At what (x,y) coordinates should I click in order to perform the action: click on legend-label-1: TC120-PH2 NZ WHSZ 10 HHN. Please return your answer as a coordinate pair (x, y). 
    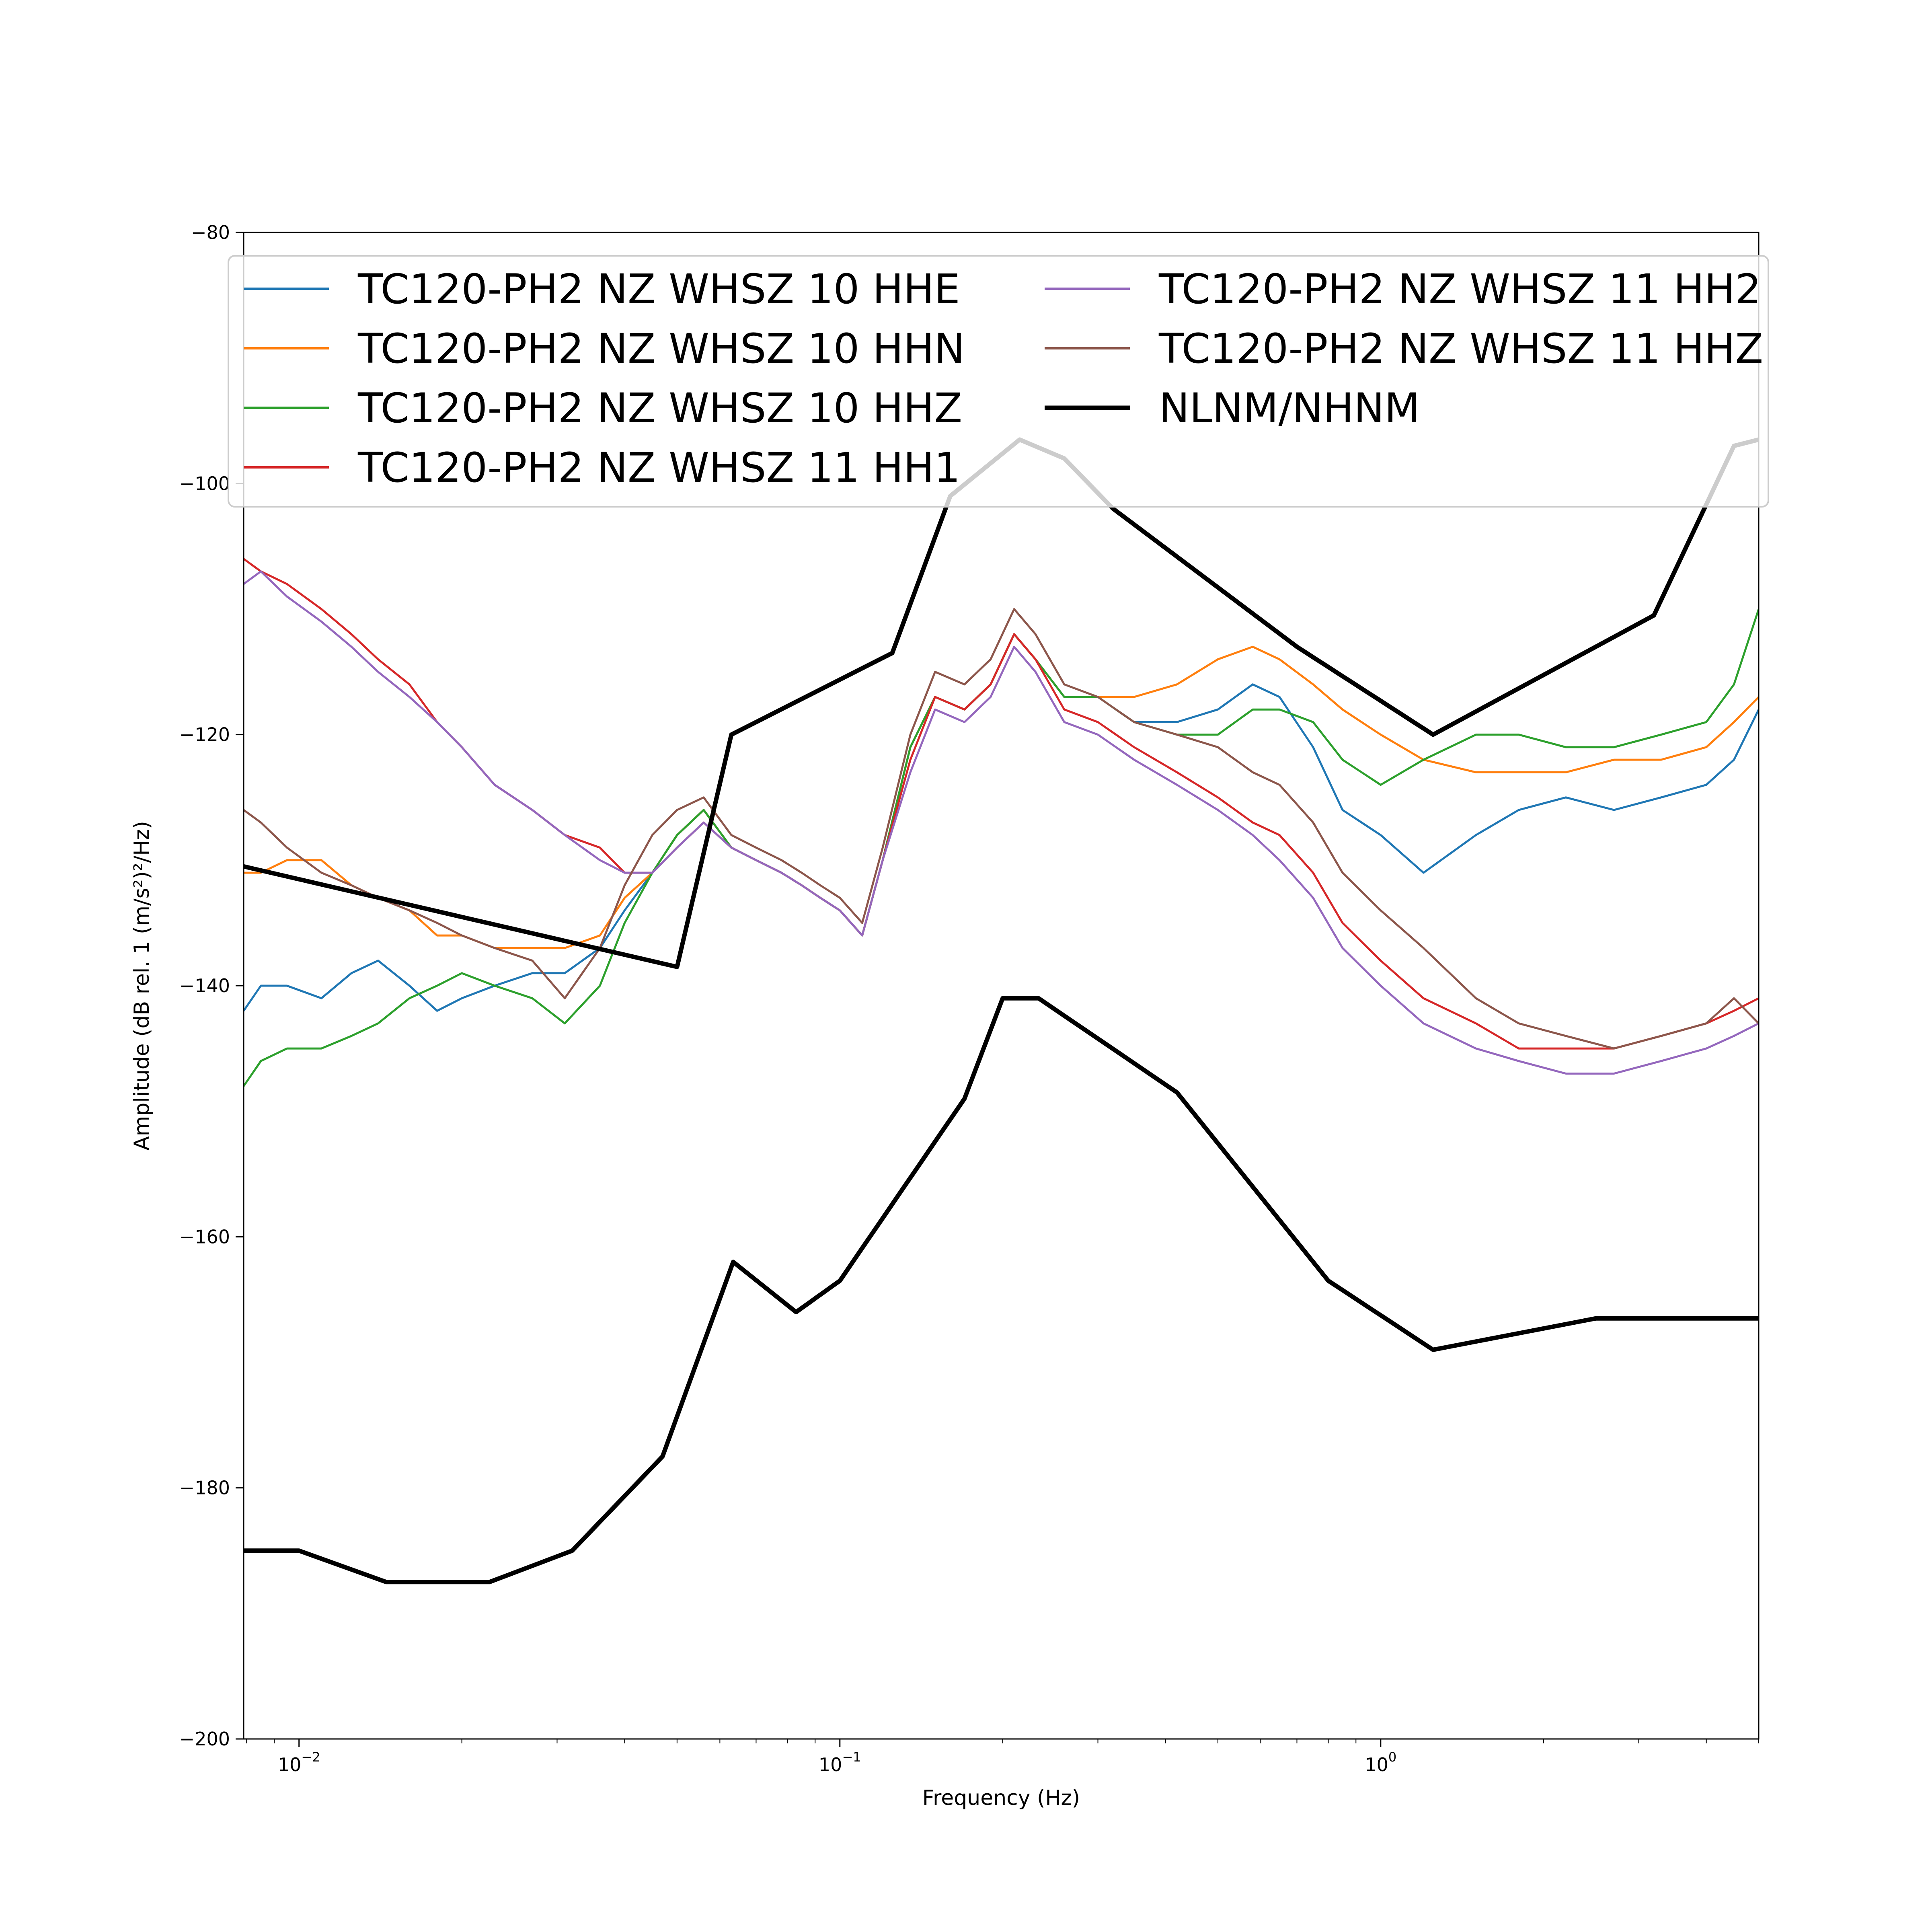
    Looking at the image, I should click on (661, 349).